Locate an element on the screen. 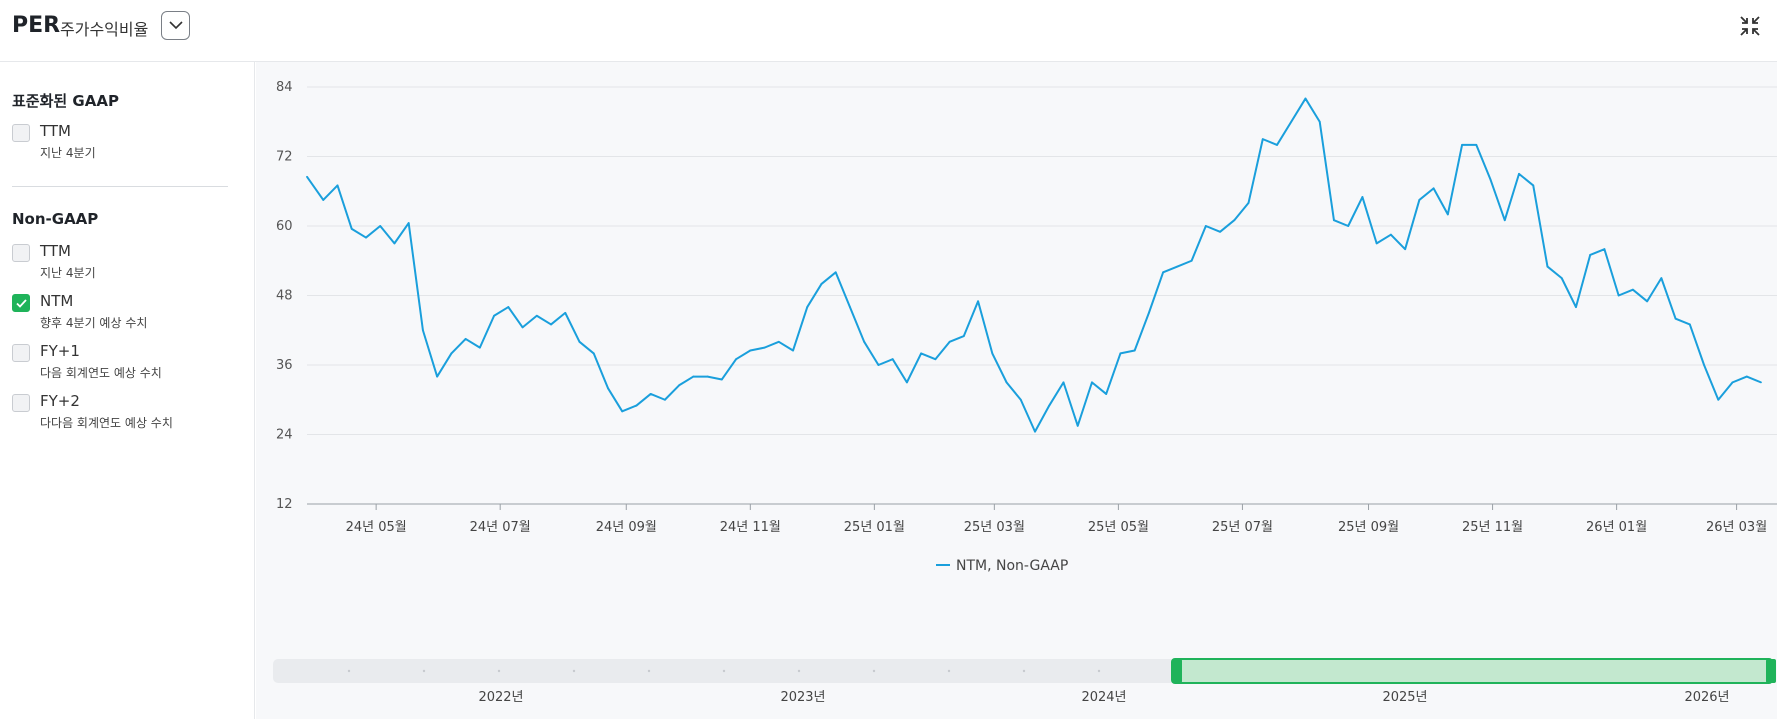 The height and width of the screenshot is (719, 1777). metric-dropdown-button is located at coordinates (175, 25).